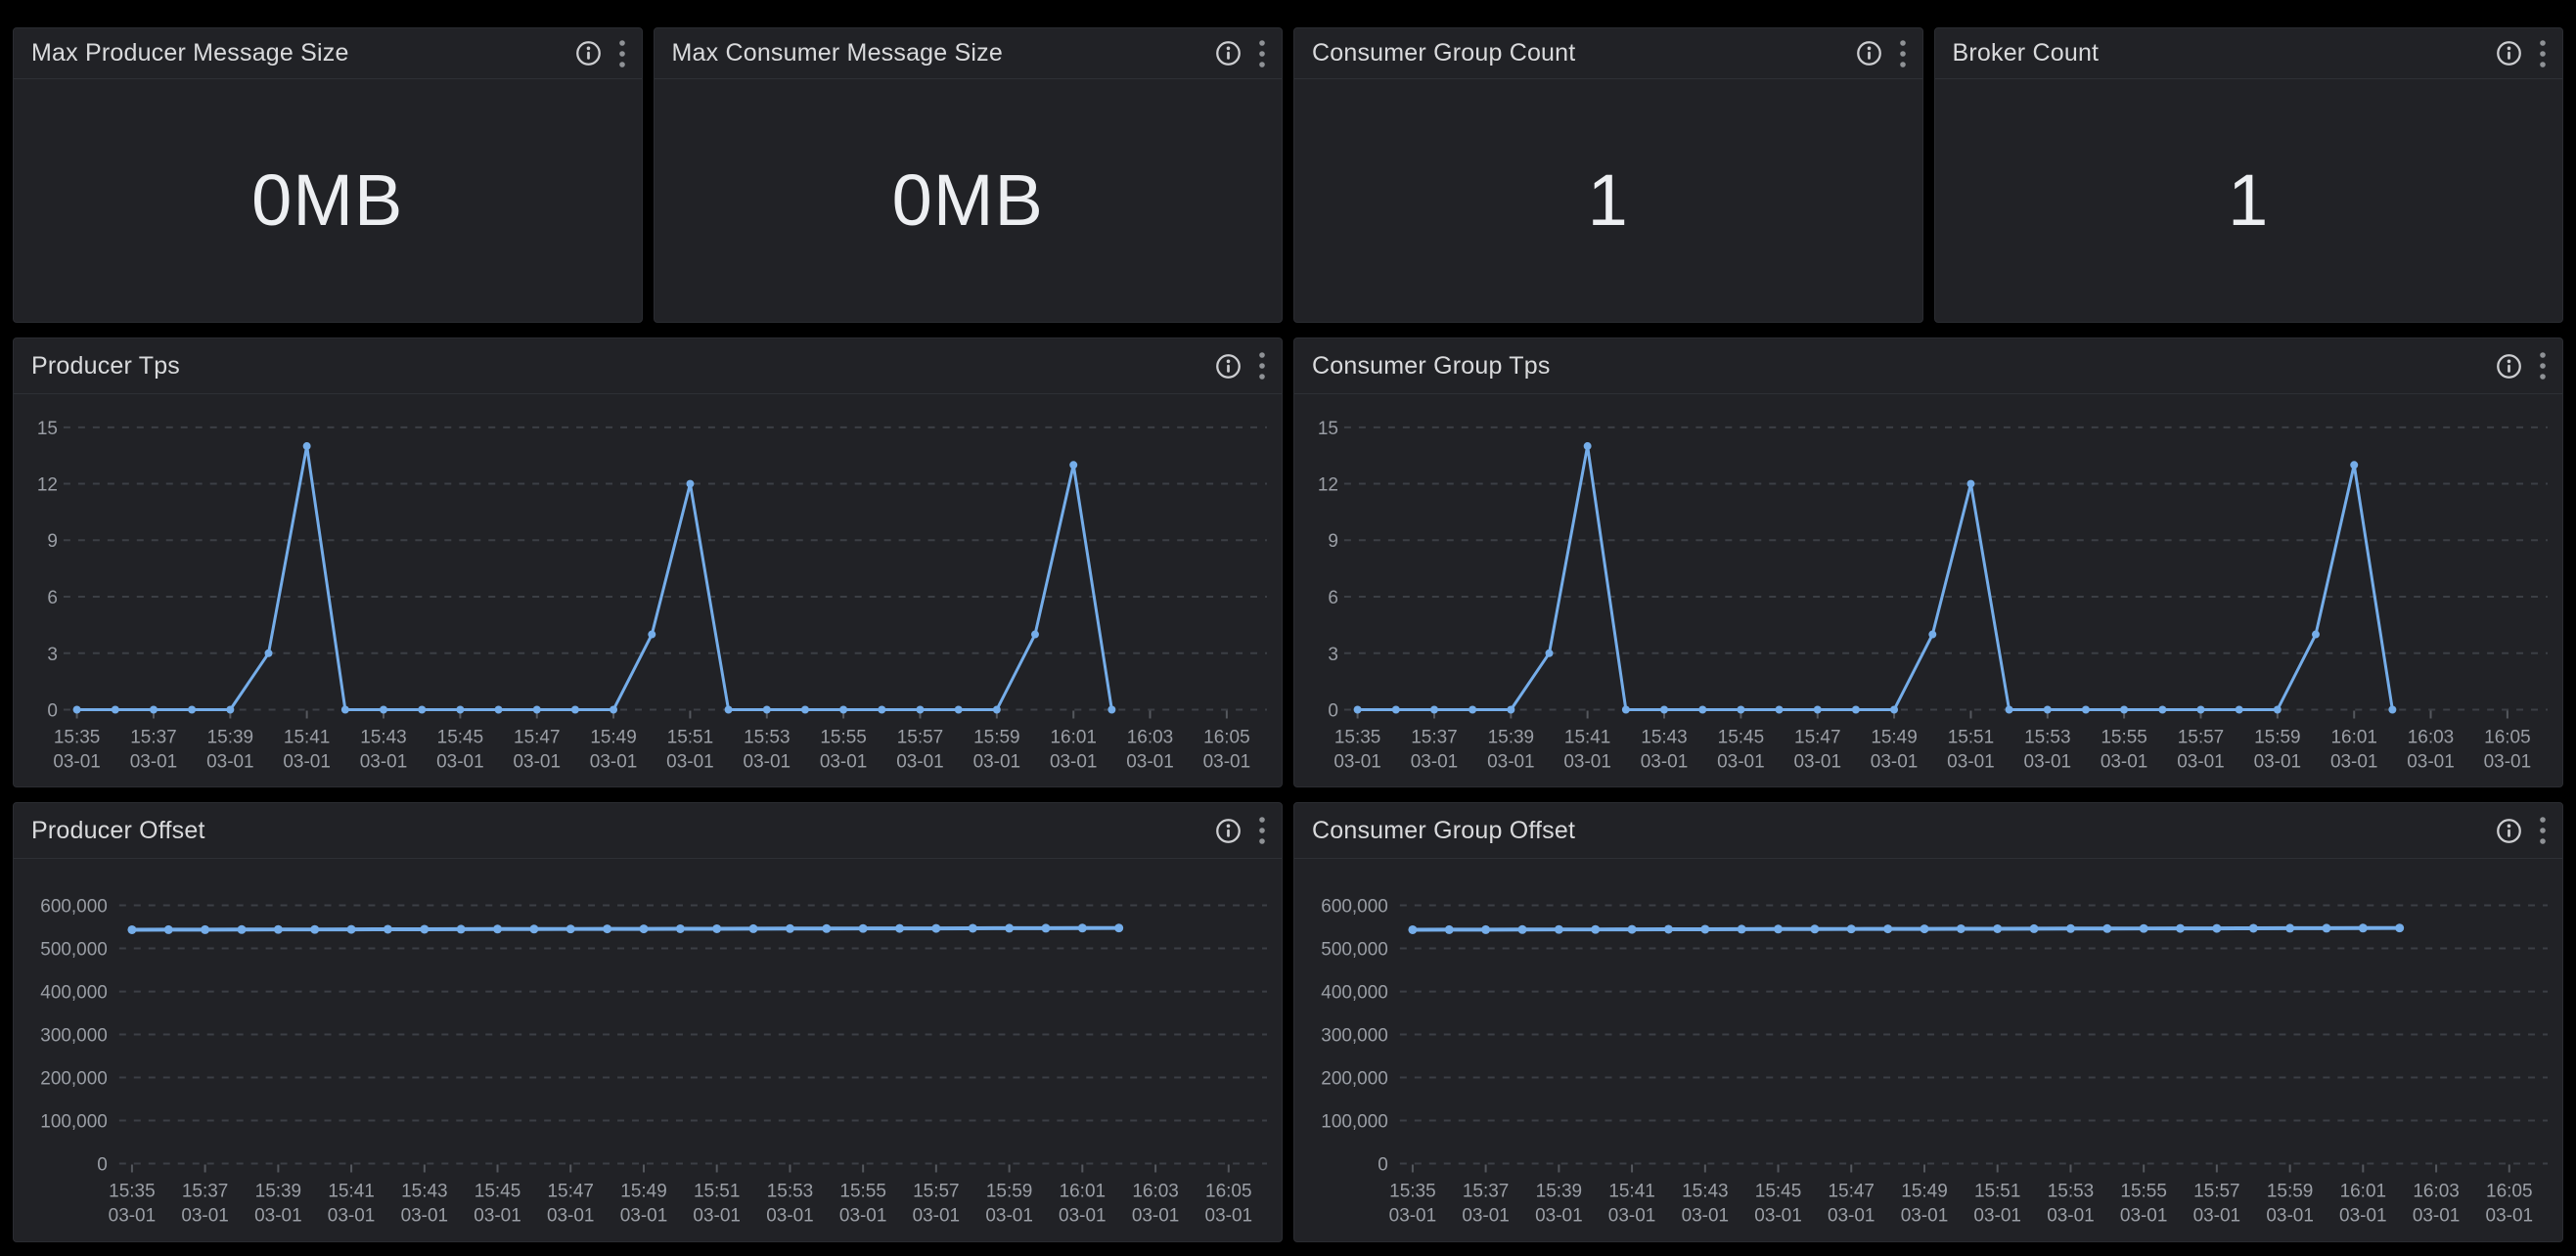 The height and width of the screenshot is (1256, 2576). What do you see at coordinates (2026, 53) in the screenshot?
I see `panel-title: Broker Count` at bounding box center [2026, 53].